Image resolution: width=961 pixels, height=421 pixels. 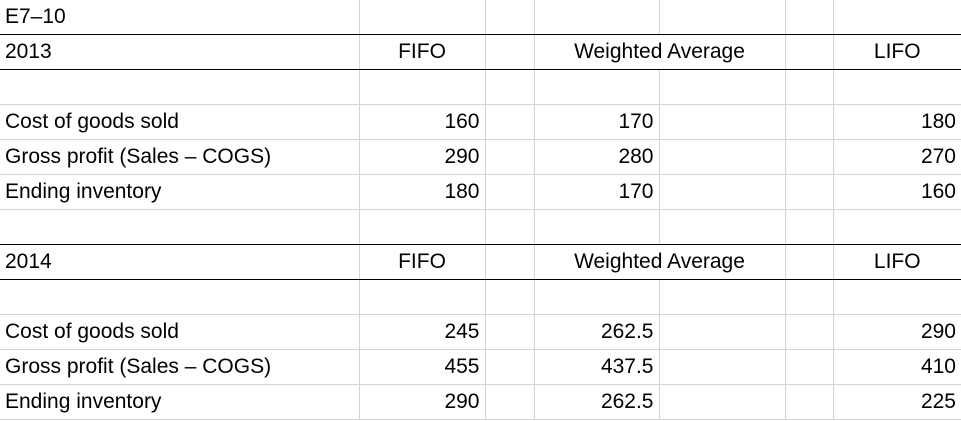 I want to click on lifo-value: 180, so click(x=897, y=122).